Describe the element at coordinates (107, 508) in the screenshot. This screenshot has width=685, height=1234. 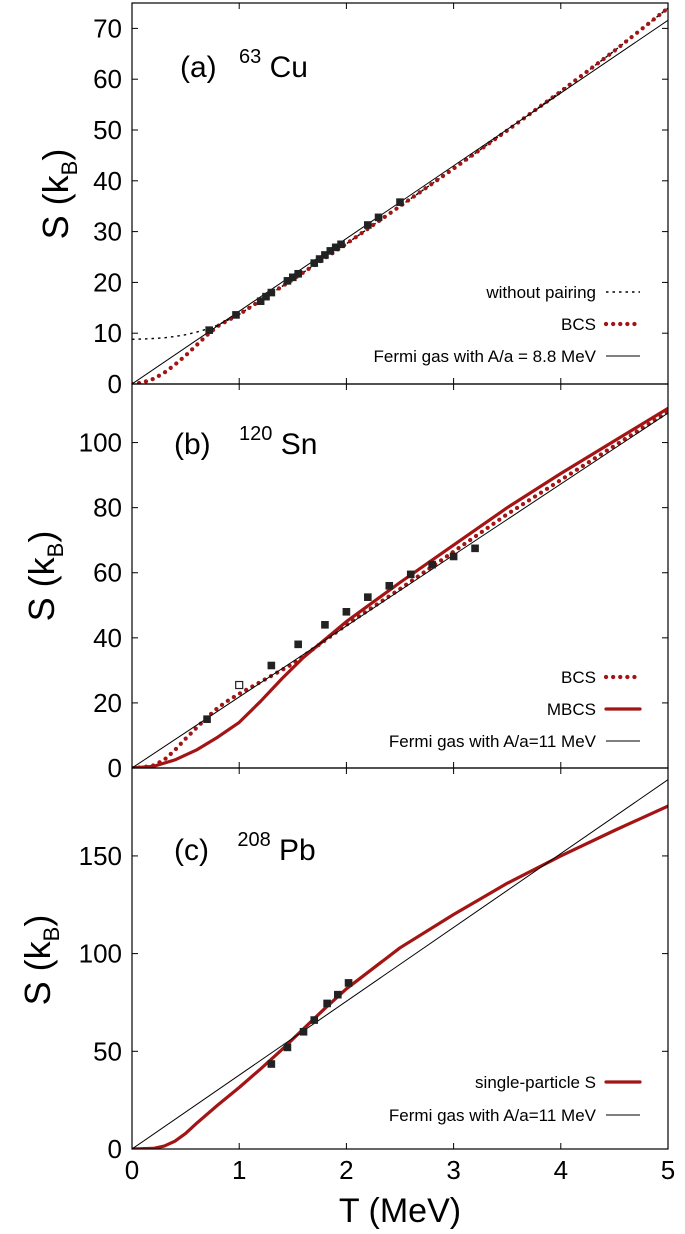
I see `ytick-label: 80` at that location.